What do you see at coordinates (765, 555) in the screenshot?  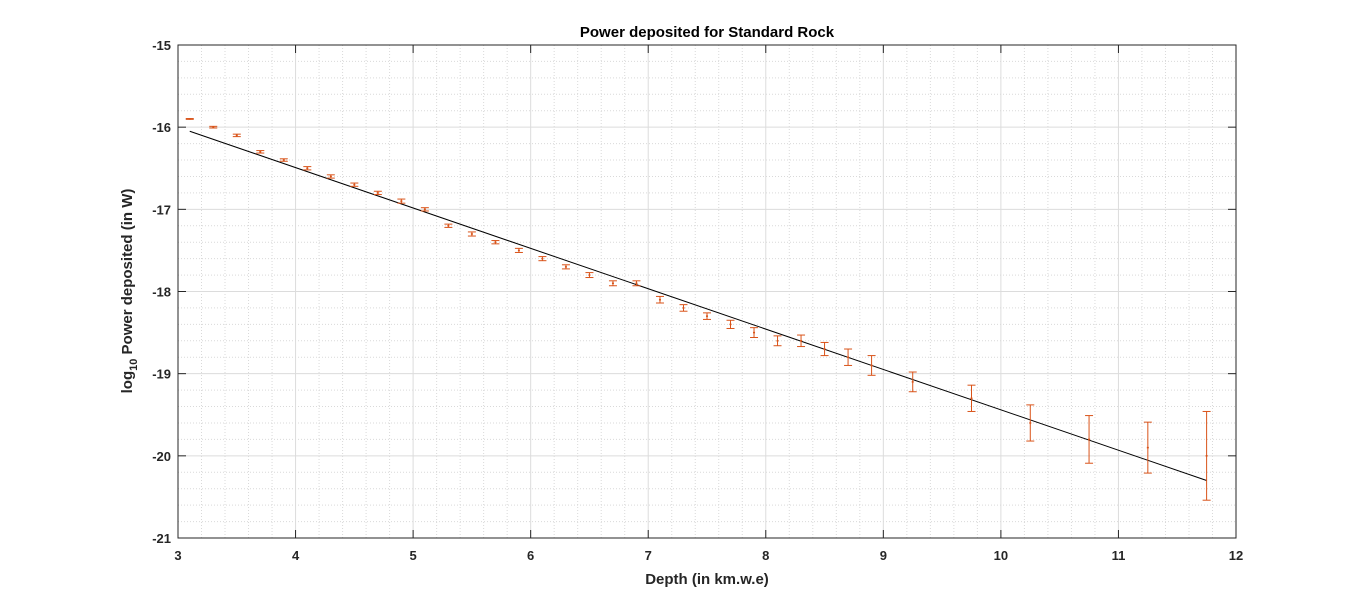 I see `x-tick-label: 8` at bounding box center [765, 555].